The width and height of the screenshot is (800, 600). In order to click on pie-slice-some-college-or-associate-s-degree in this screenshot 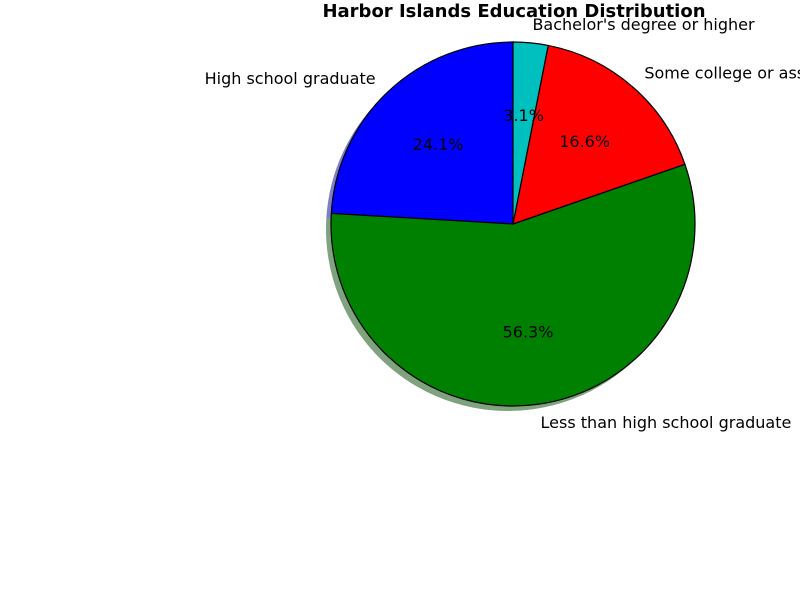, I will do `click(599, 134)`.